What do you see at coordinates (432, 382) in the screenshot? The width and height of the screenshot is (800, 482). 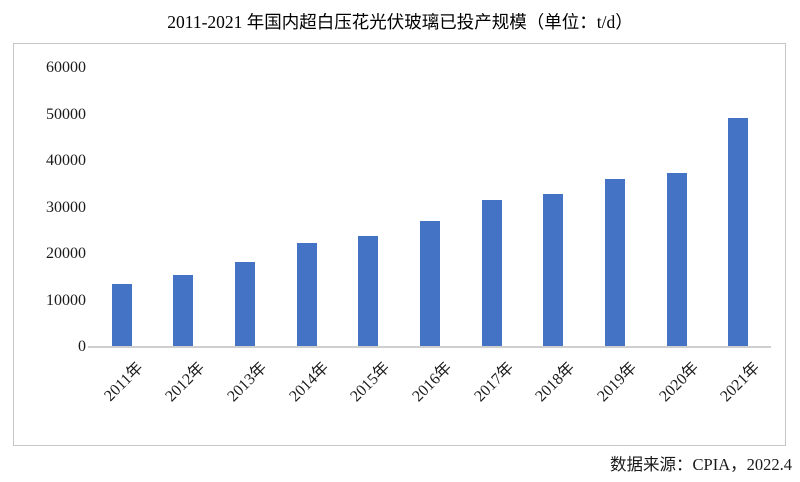 I see `x-tick-label: 2016年` at bounding box center [432, 382].